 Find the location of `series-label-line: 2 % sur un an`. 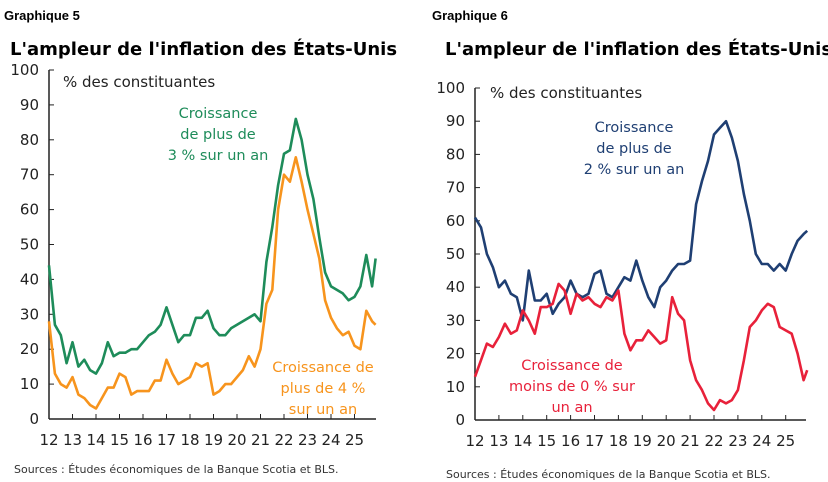

series-label-line: 2 % sur un an is located at coordinates (634, 170).